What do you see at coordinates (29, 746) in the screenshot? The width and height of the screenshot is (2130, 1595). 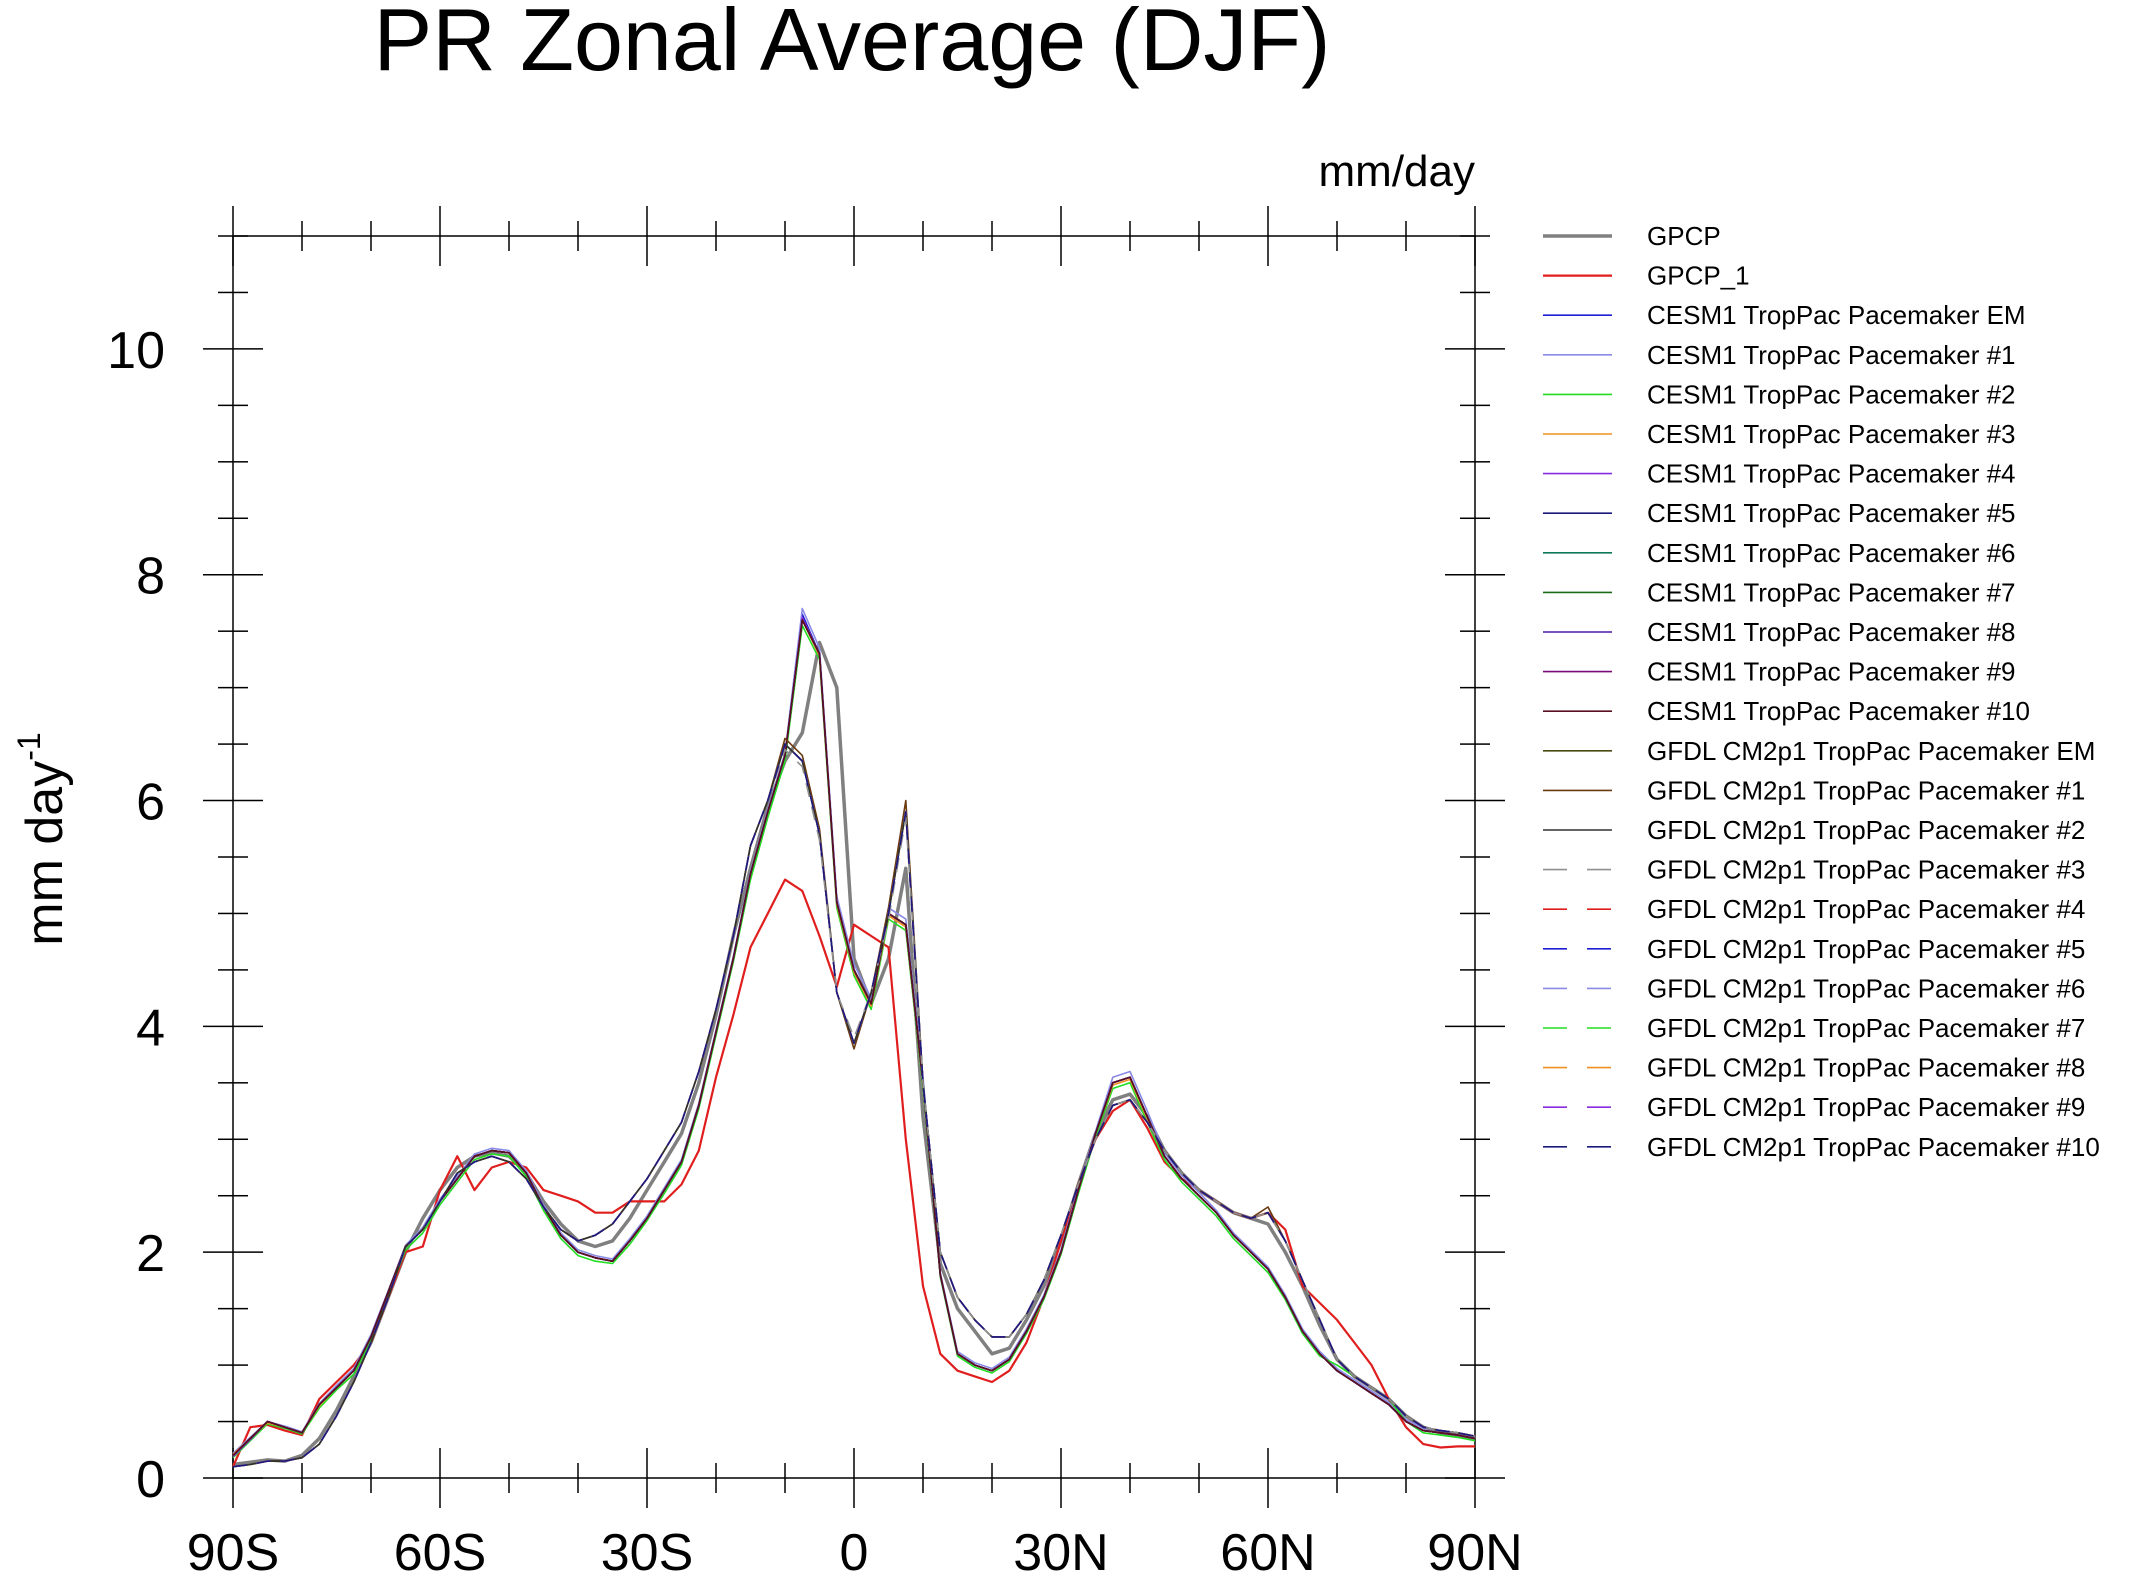 I see `y-axis-label-superscript: -1` at bounding box center [29, 746].